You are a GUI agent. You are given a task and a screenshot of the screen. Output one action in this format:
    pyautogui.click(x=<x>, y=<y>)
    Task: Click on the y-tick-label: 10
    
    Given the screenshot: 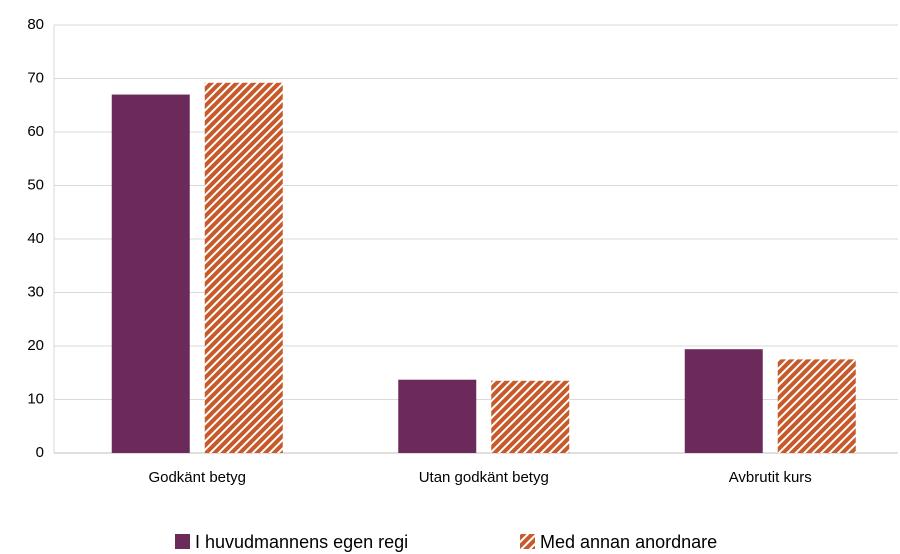 What is the action you would take?
    pyautogui.click(x=35, y=398)
    